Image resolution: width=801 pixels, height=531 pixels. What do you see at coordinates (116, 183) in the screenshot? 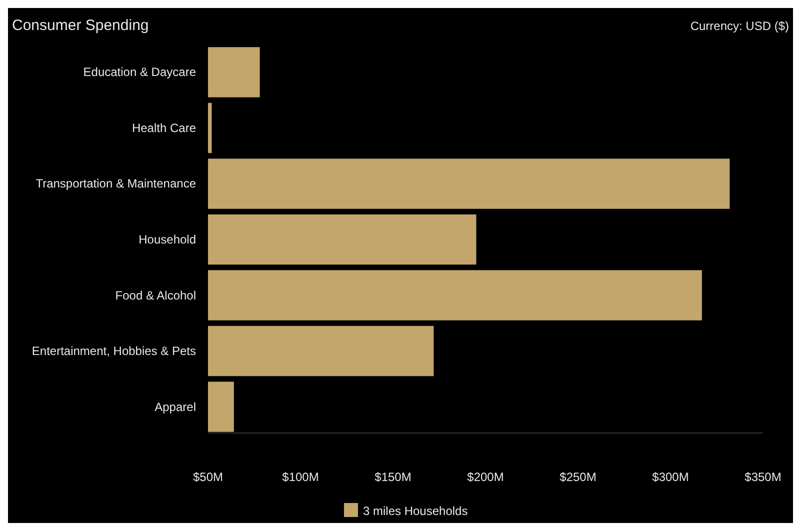
I see `y-tick-label: Transportation & Maintenance` at bounding box center [116, 183].